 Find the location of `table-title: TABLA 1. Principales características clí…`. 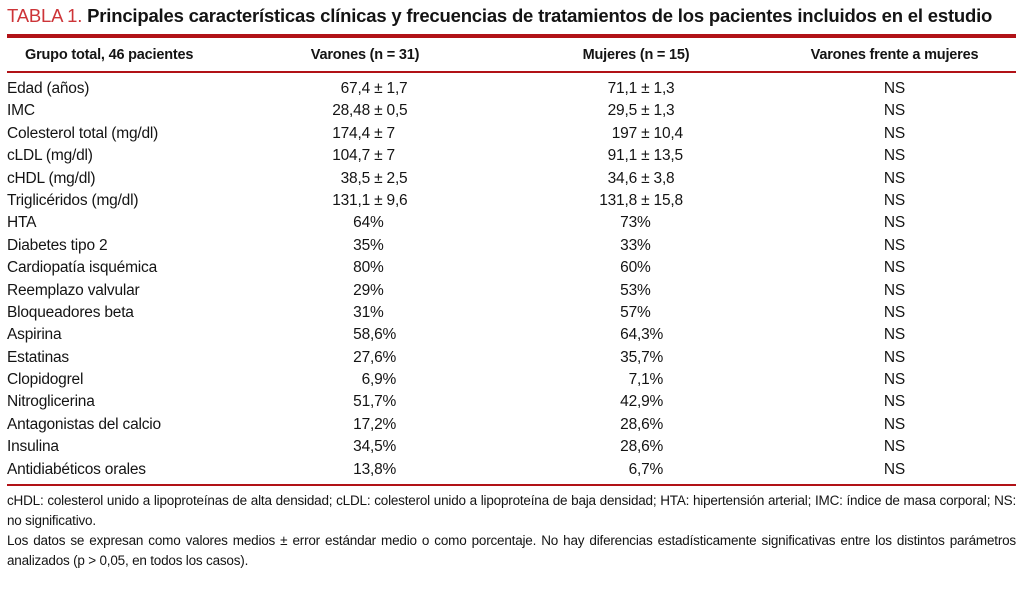

table-title: TABLA 1. Principales características clí… is located at coordinates (509, 15).